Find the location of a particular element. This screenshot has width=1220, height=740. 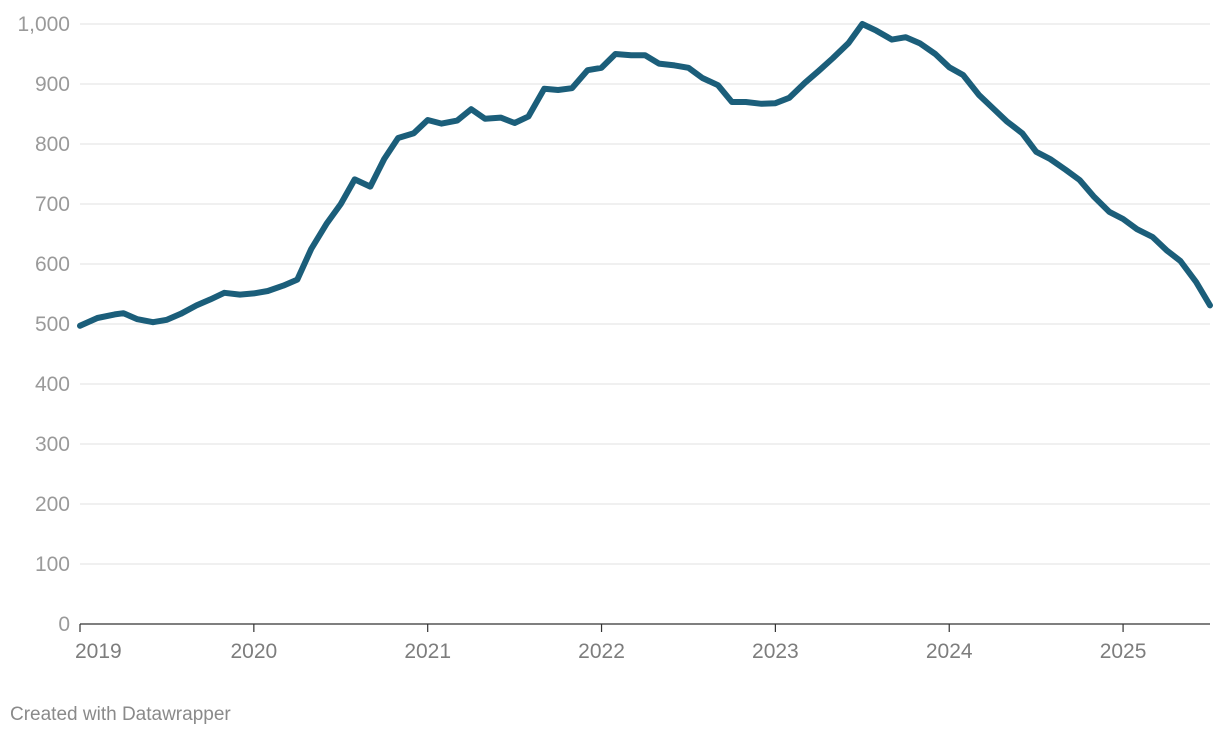

x-tick-label: 2024 is located at coordinates (949, 651).